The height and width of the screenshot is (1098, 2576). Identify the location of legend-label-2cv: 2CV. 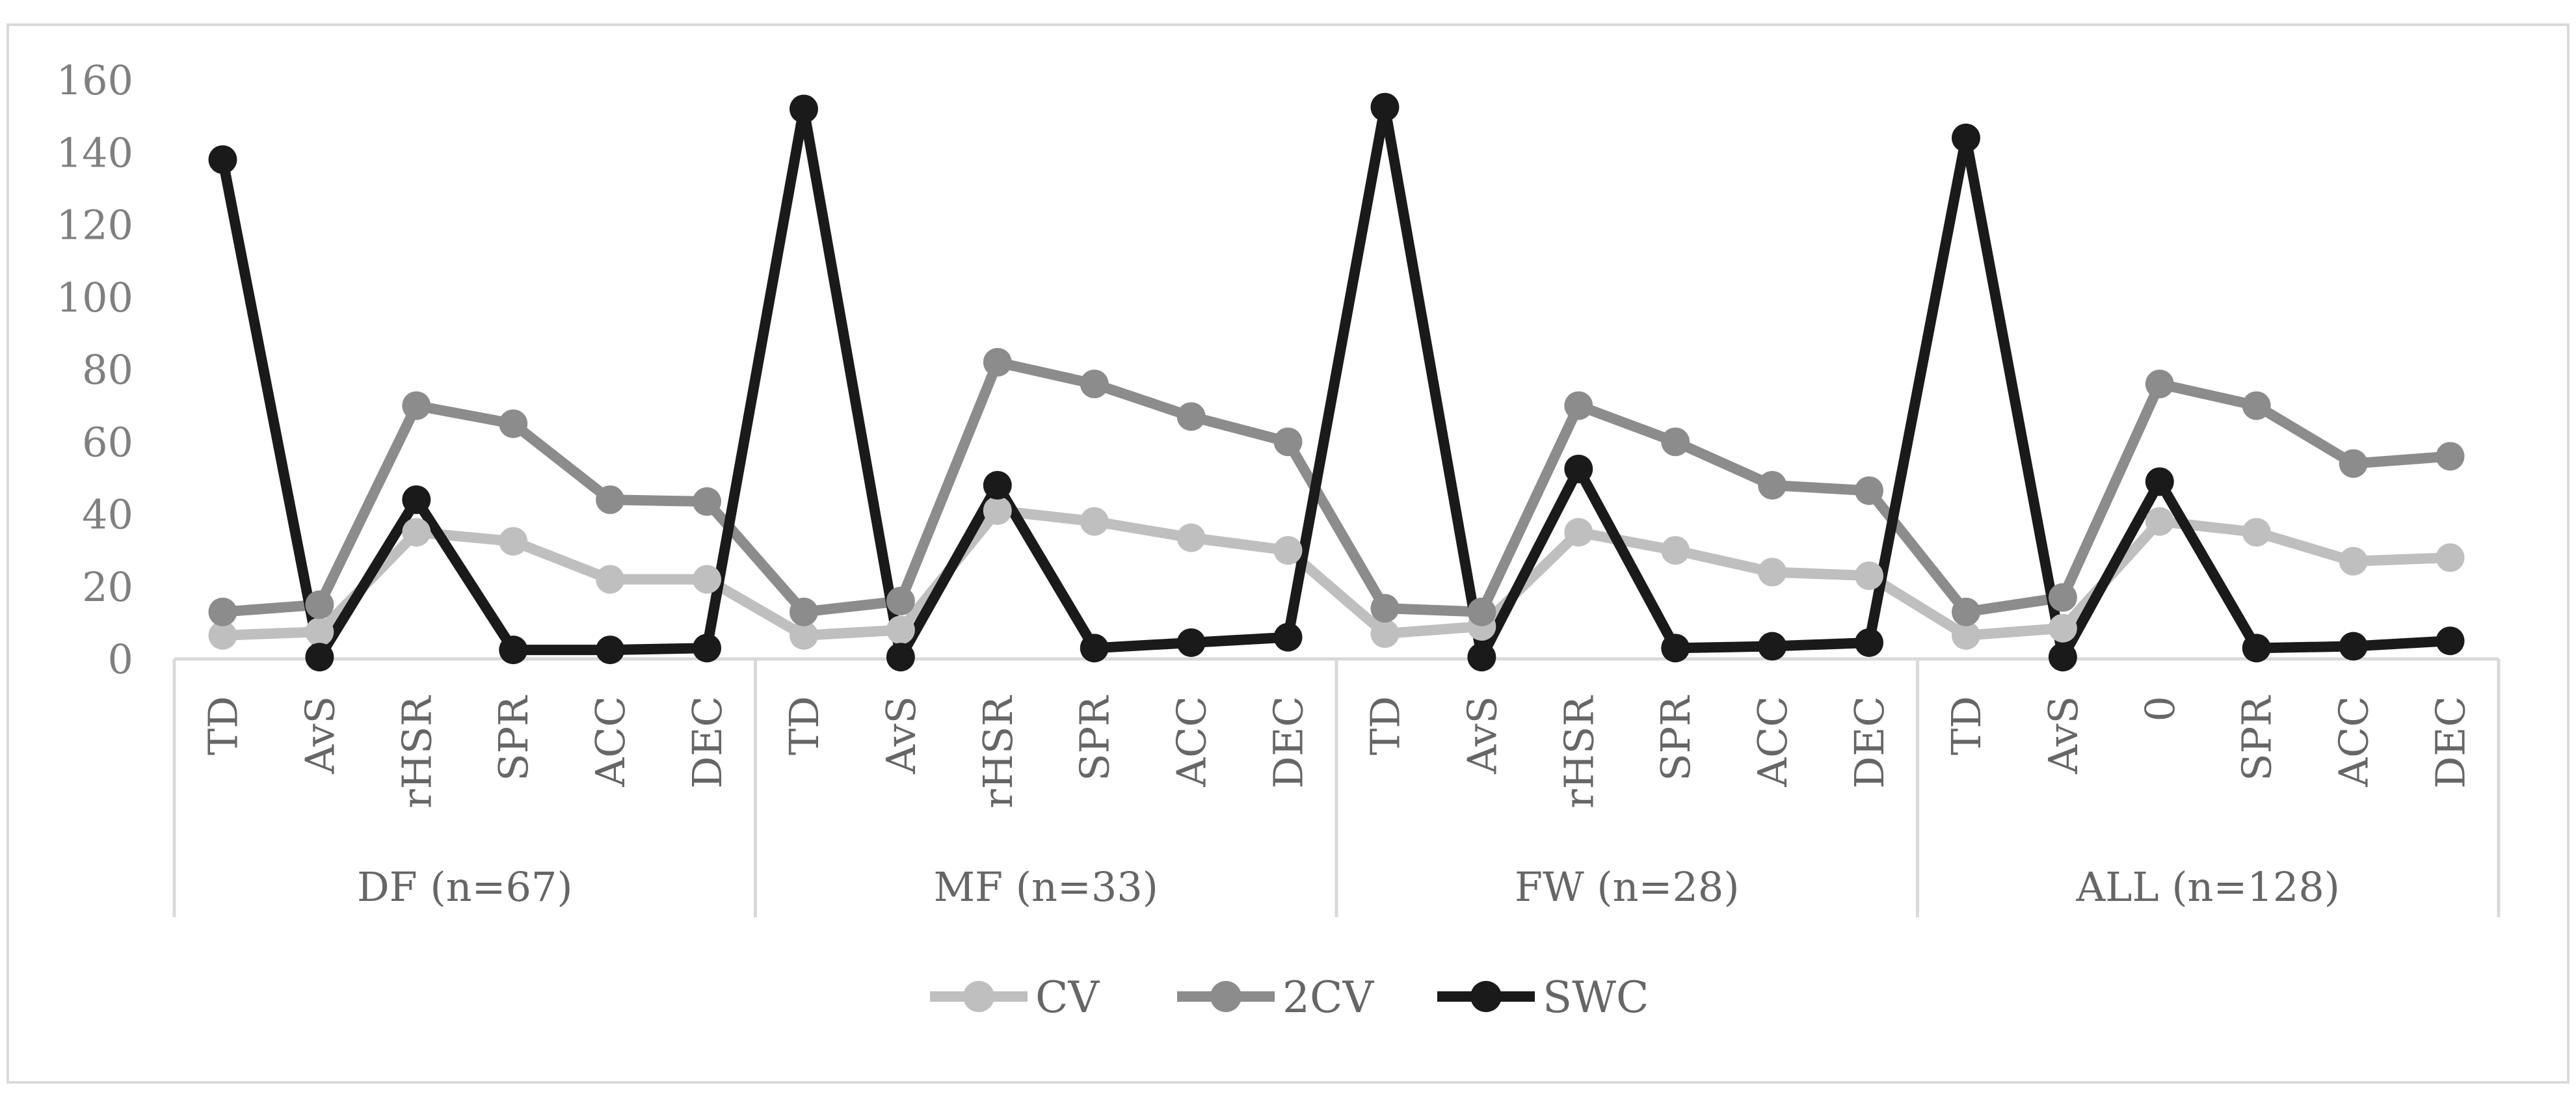
(1328, 997).